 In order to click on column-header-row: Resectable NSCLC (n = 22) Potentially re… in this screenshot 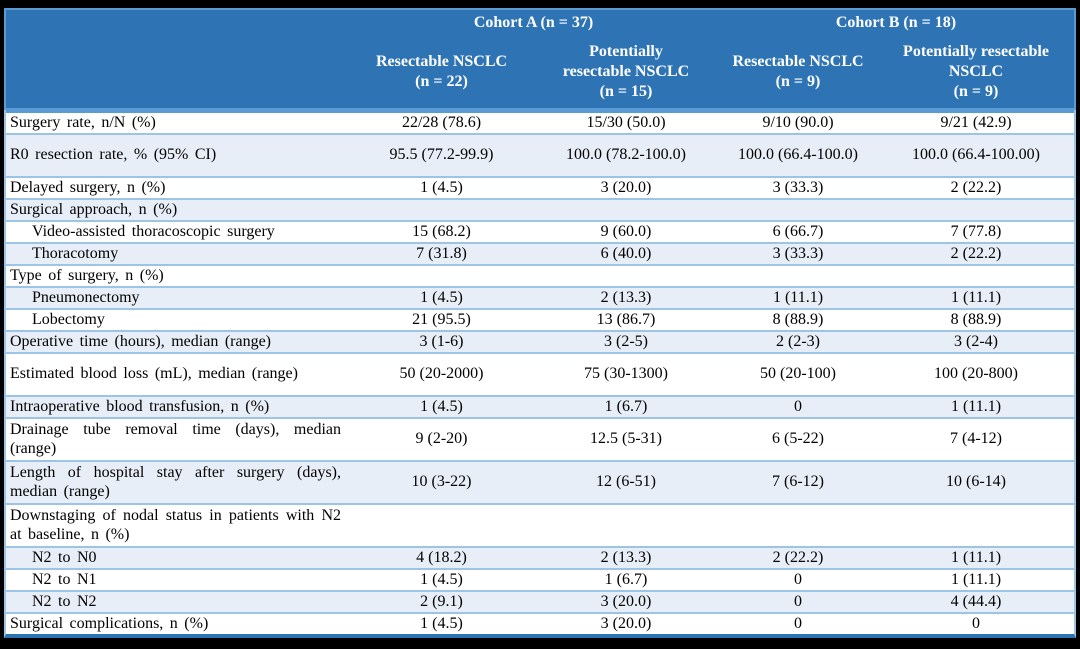, I will do `click(540, 72)`.